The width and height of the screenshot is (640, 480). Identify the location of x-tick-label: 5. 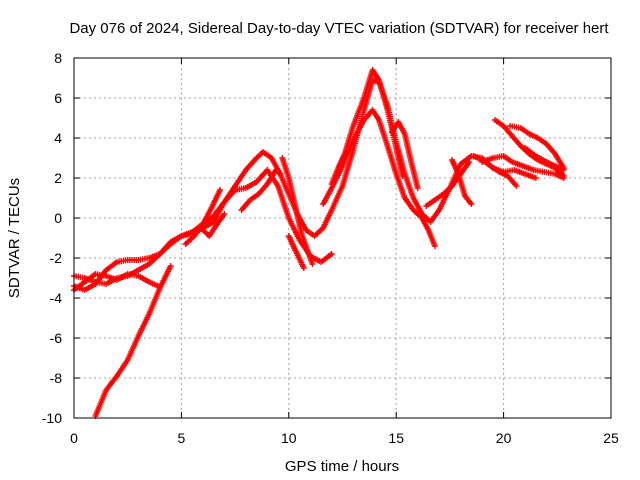
(182, 438).